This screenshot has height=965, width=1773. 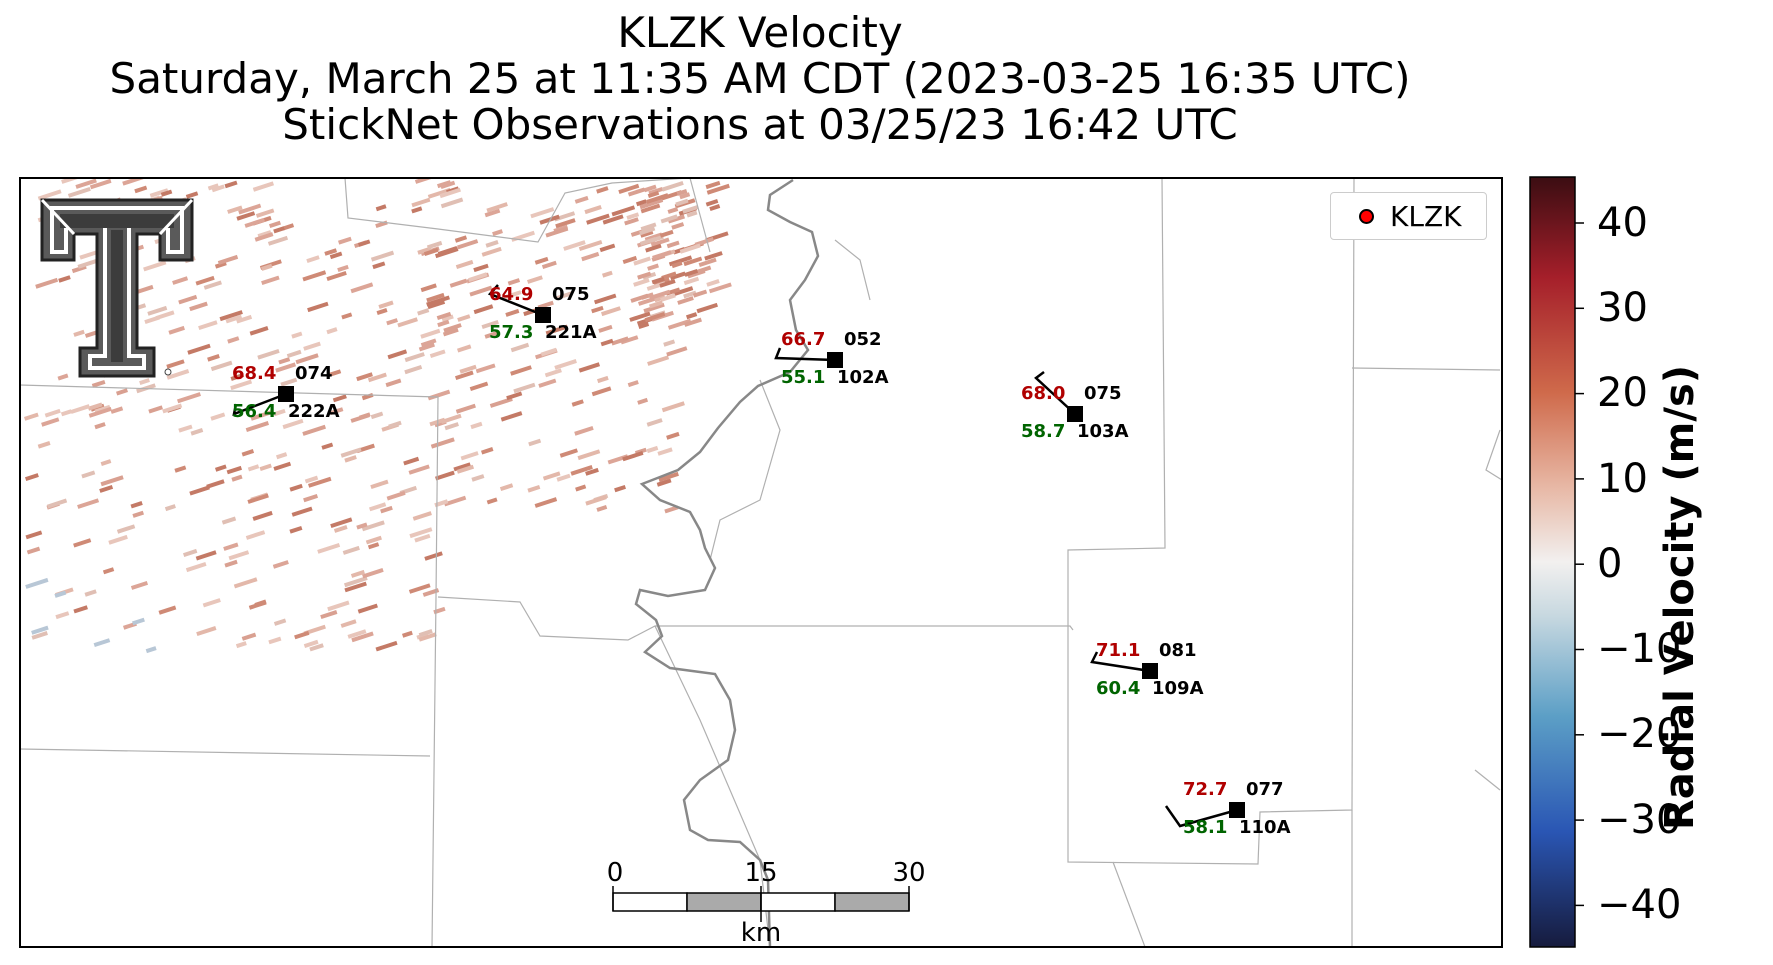 I want to click on station-dewpoint: 60.4, so click(x=1118, y=688).